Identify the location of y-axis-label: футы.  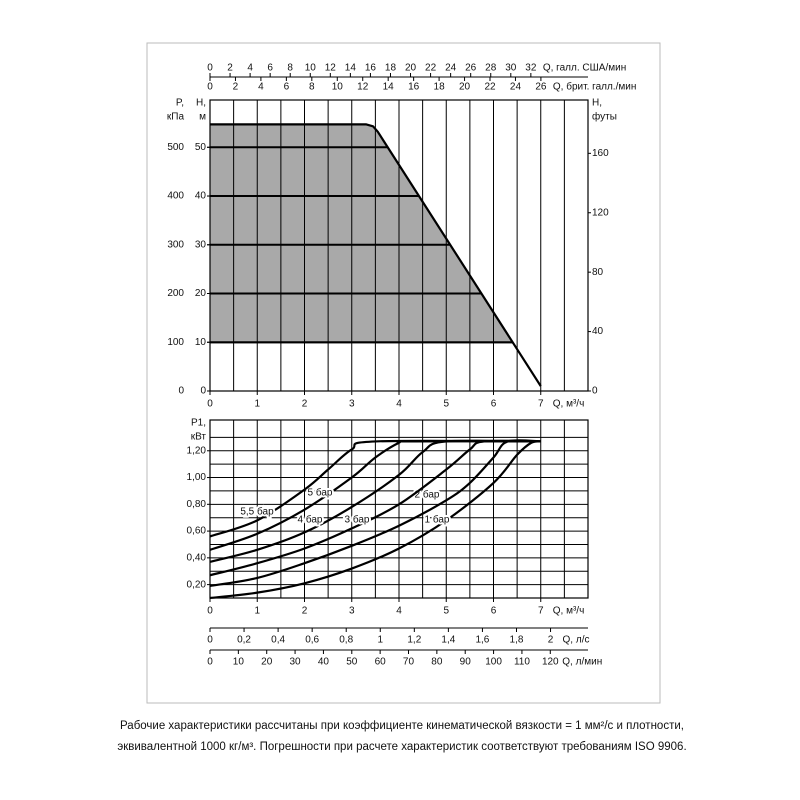
(604, 117).